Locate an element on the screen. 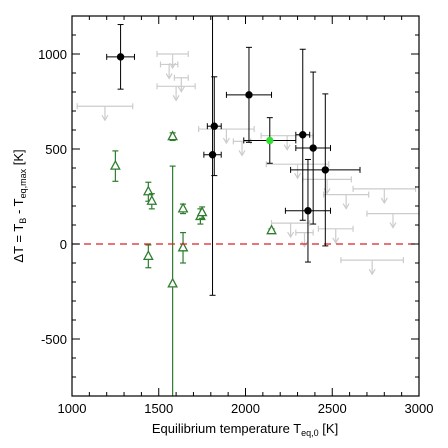 This screenshot has width=448, height=448. x-tick-label: 1000 is located at coordinates (72, 408).